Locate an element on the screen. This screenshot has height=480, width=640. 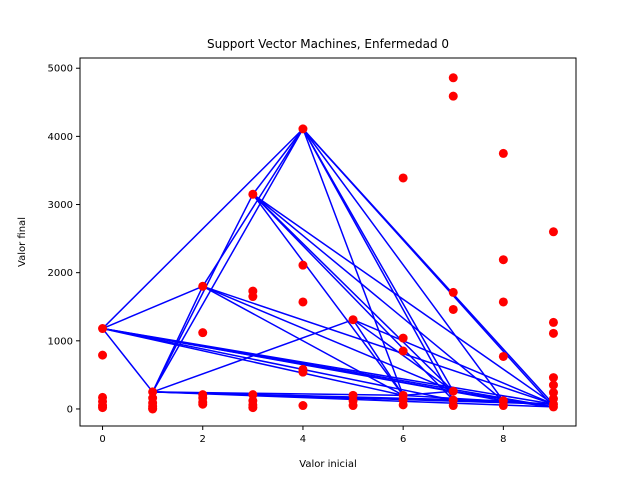
x-tick-label: 0 is located at coordinates (102, 439).